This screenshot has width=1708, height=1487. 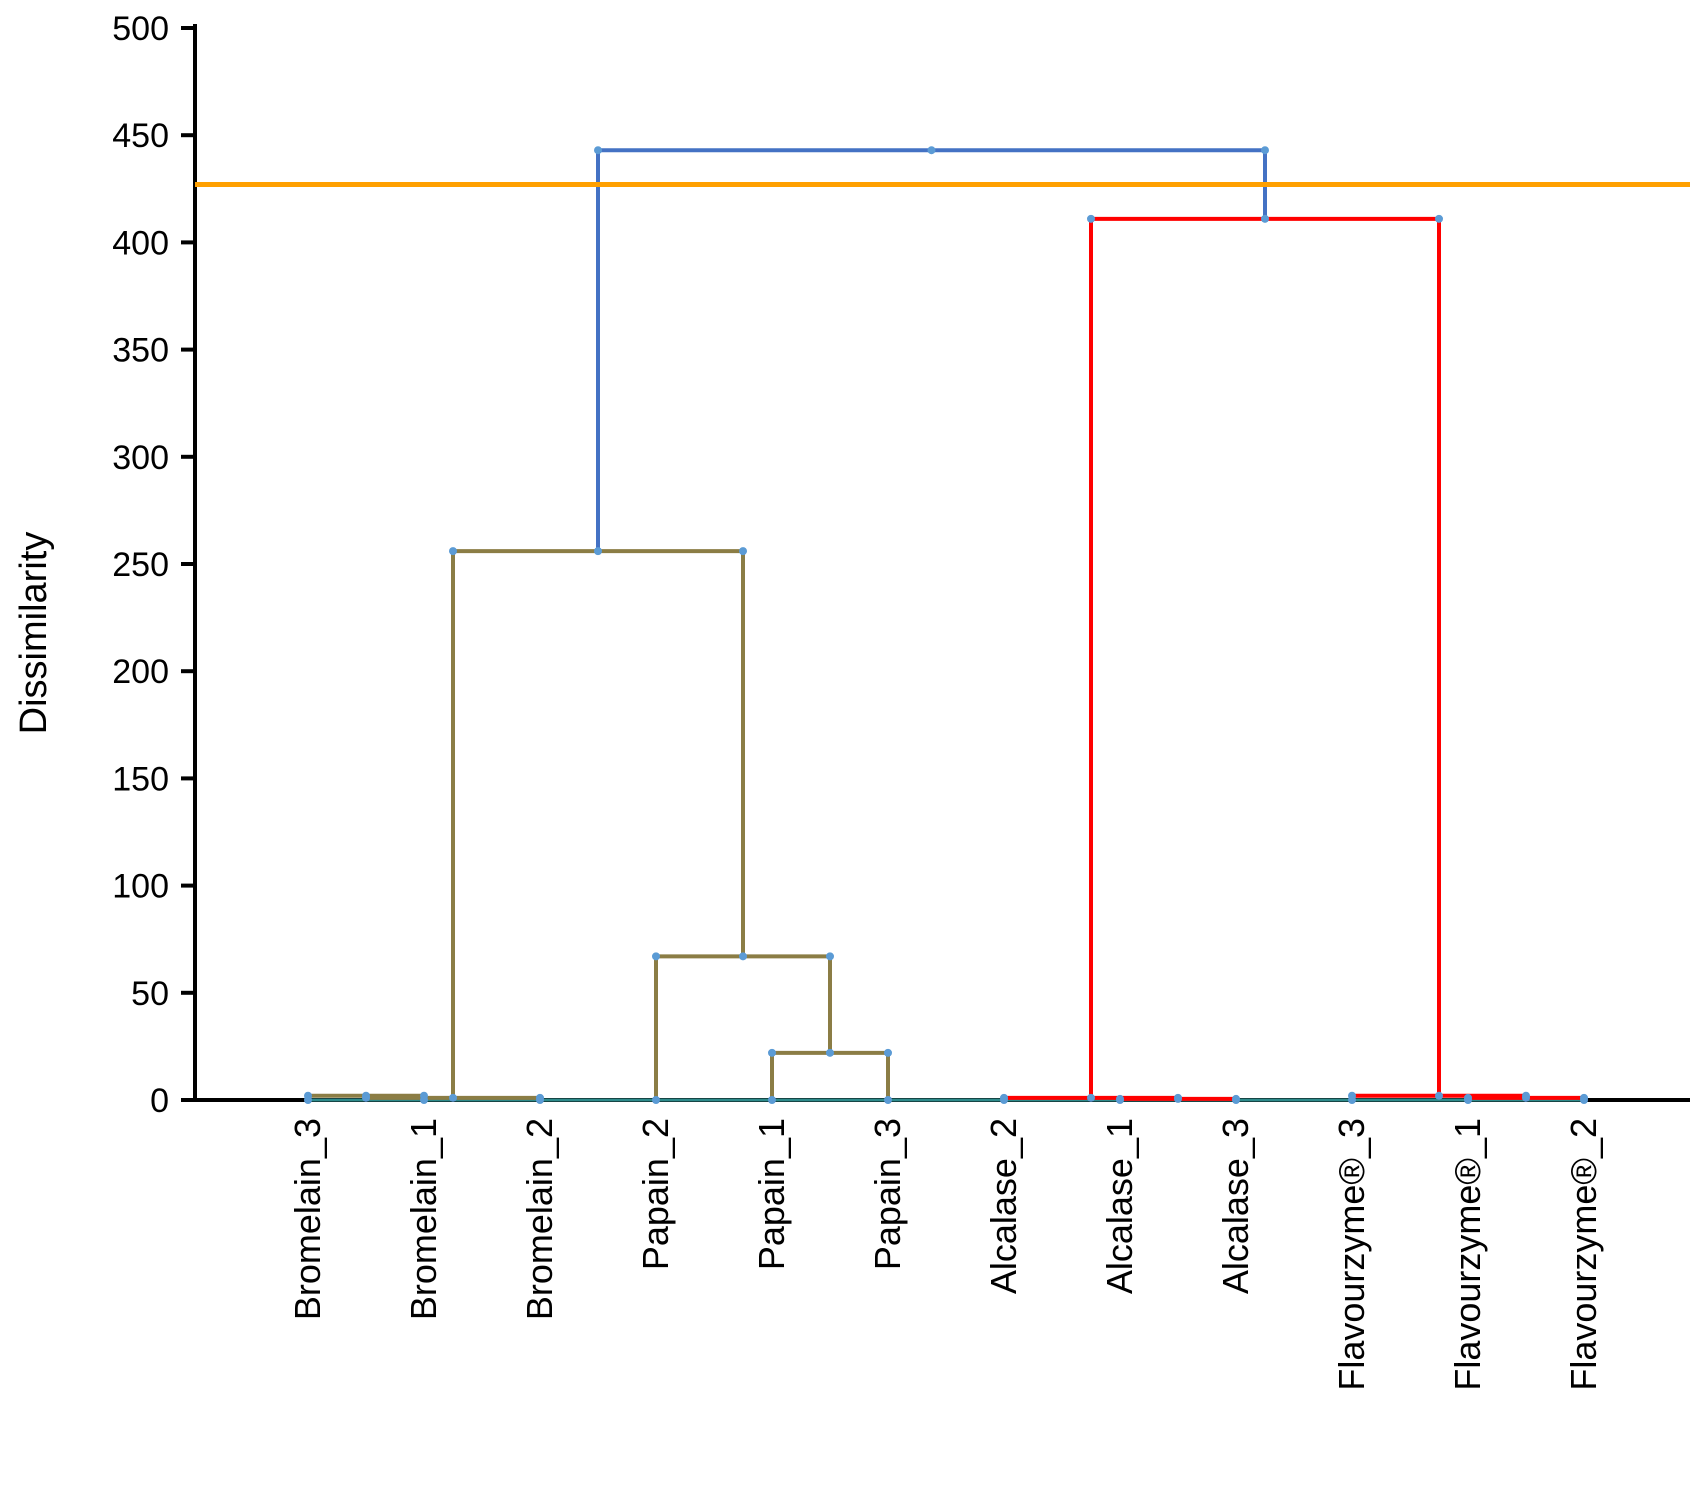 What do you see at coordinates (1119, 1206) in the screenshot?
I see `leaf-label: Alcalase_1` at bounding box center [1119, 1206].